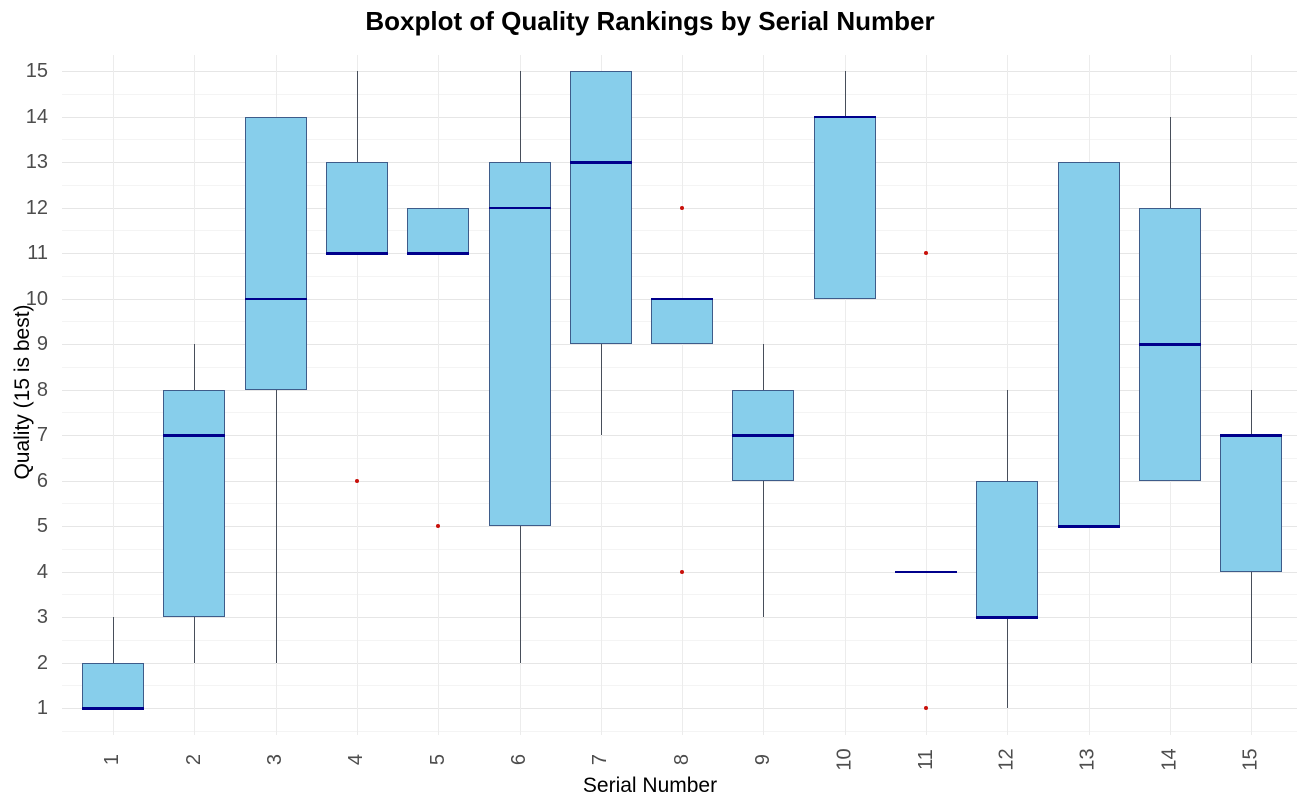 This screenshot has width=1300, height=808. What do you see at coordinates (356, 759) in the screenshot?
I see `x-tick-label-text: 4` at bounding box center [356, 759].